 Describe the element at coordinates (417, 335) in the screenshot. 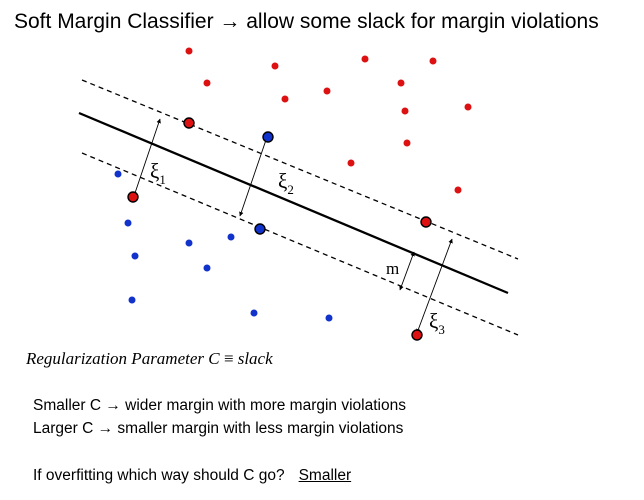

I see `red-violator-xi3` at that location.